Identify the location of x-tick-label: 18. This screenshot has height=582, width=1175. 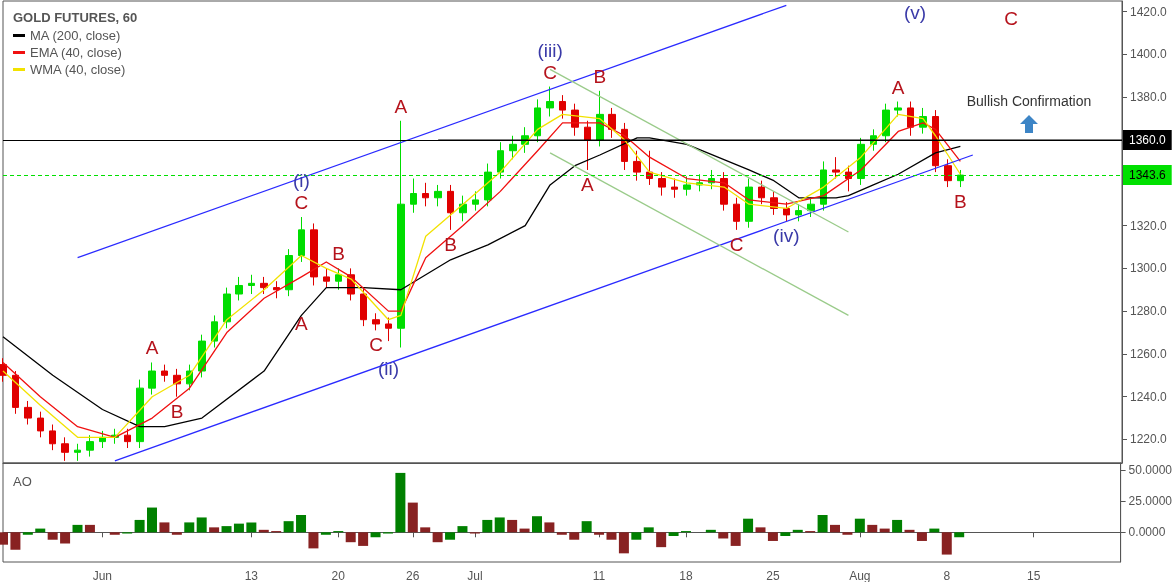
(686, 575).